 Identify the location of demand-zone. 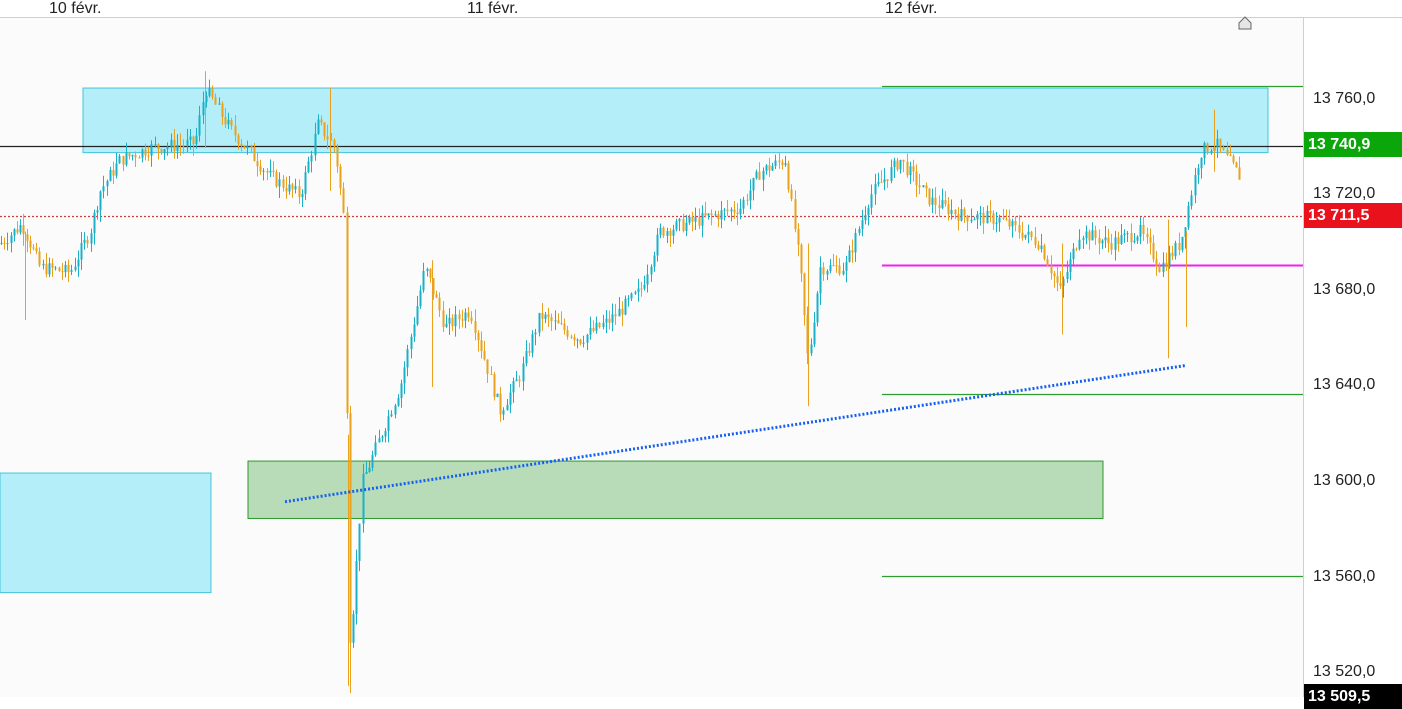
(675, 489).